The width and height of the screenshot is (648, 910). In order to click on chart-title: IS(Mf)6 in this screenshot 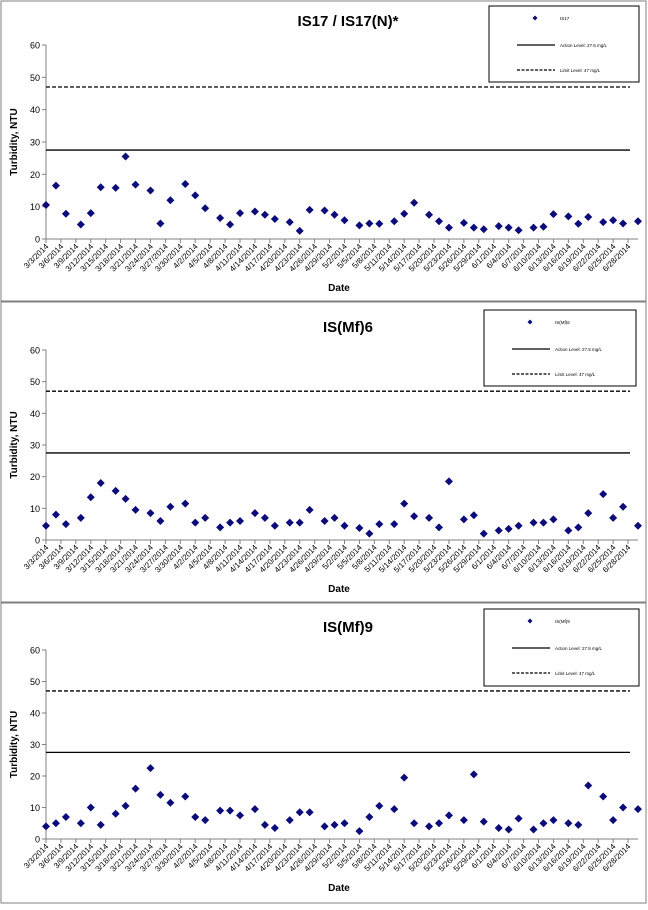, I will do `click(348, 327)`.